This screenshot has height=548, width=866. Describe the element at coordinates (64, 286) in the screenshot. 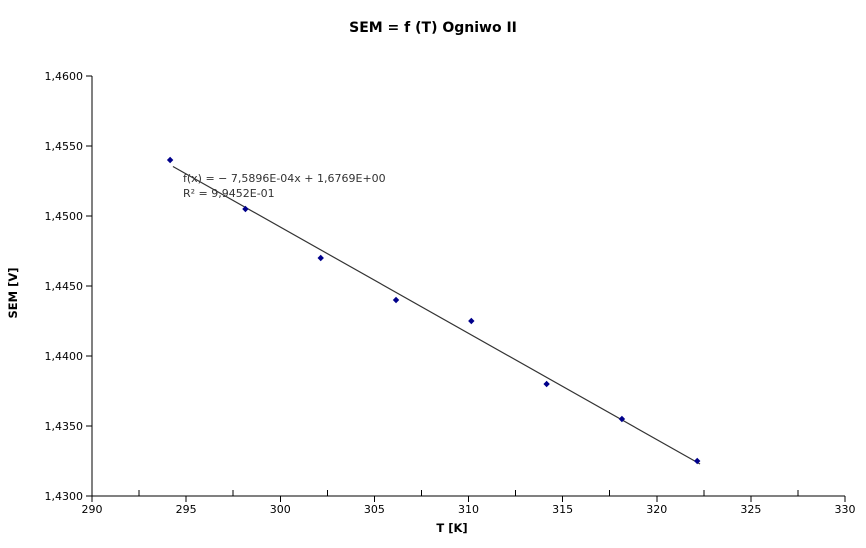

I see `y-tick-label: 1,4450` at that location.